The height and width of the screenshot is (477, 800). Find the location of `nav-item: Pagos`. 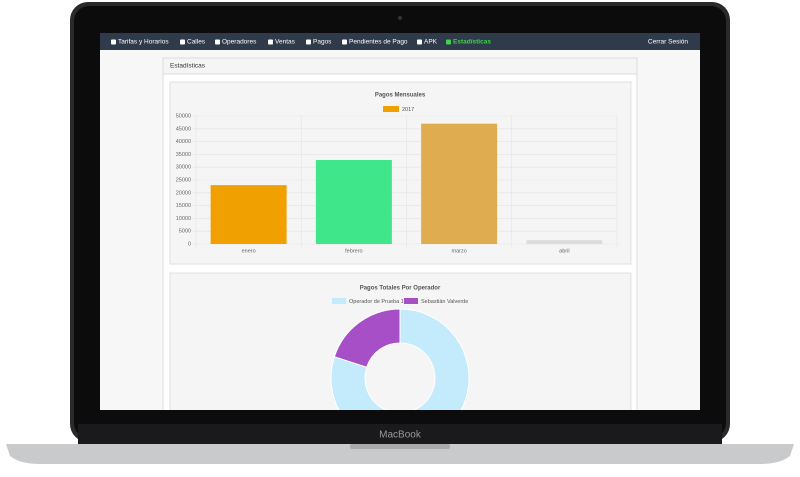

nav-item: Pagos is located at coordinates (322, 42).